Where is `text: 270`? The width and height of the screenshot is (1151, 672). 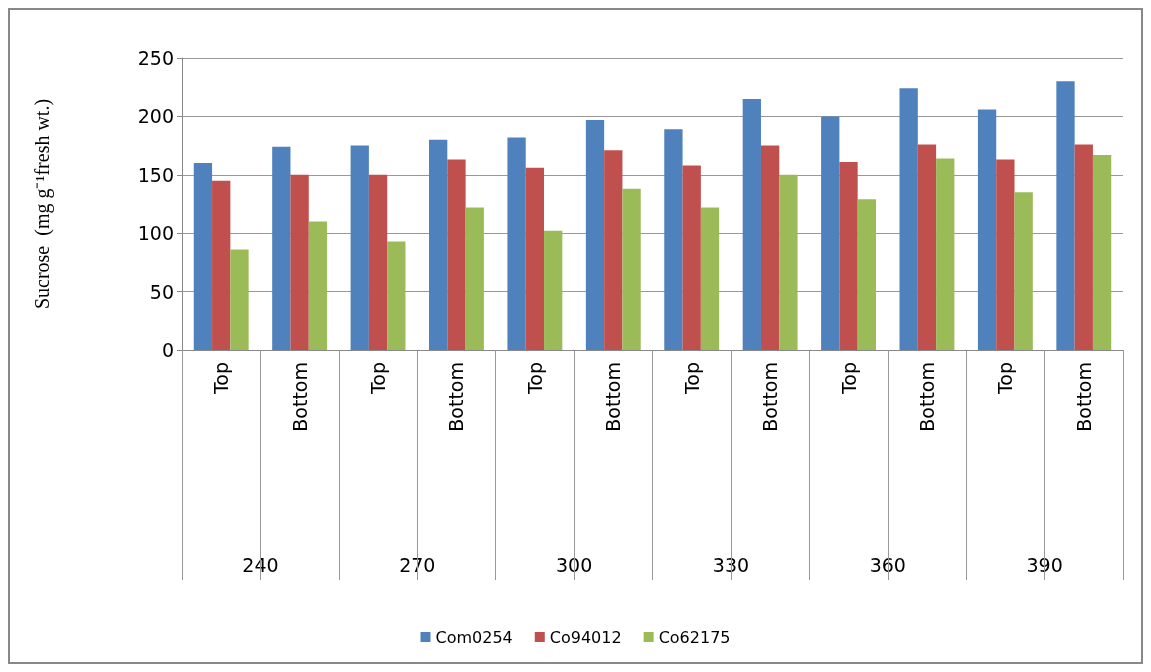 text: 270 is located at coordinates (417, 565).